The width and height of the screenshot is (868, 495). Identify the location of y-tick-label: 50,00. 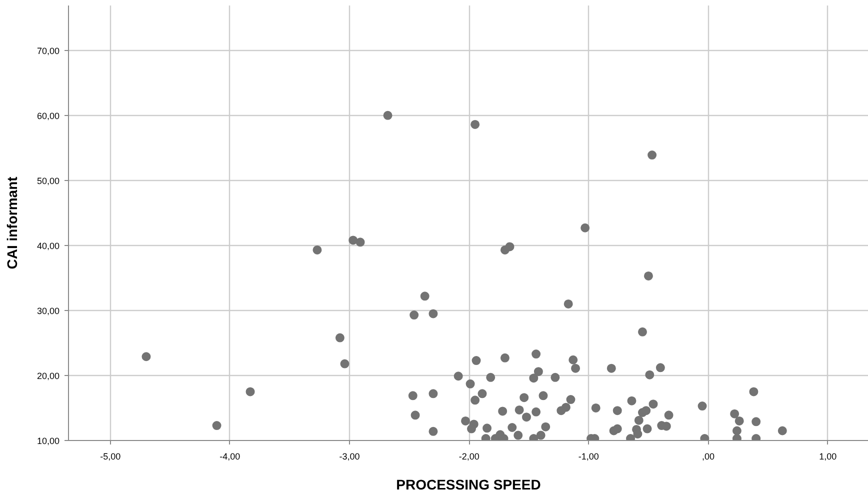
(48, 181).